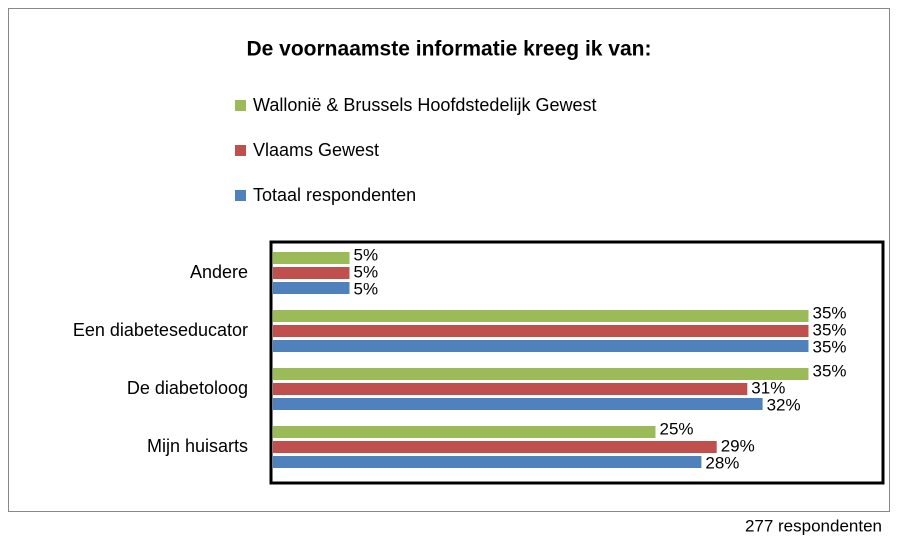 This screenshot has width=898, height=540. Describe the element at coordinates (738, 445) in the screenshot. I see `value-label: 29%` at that location.